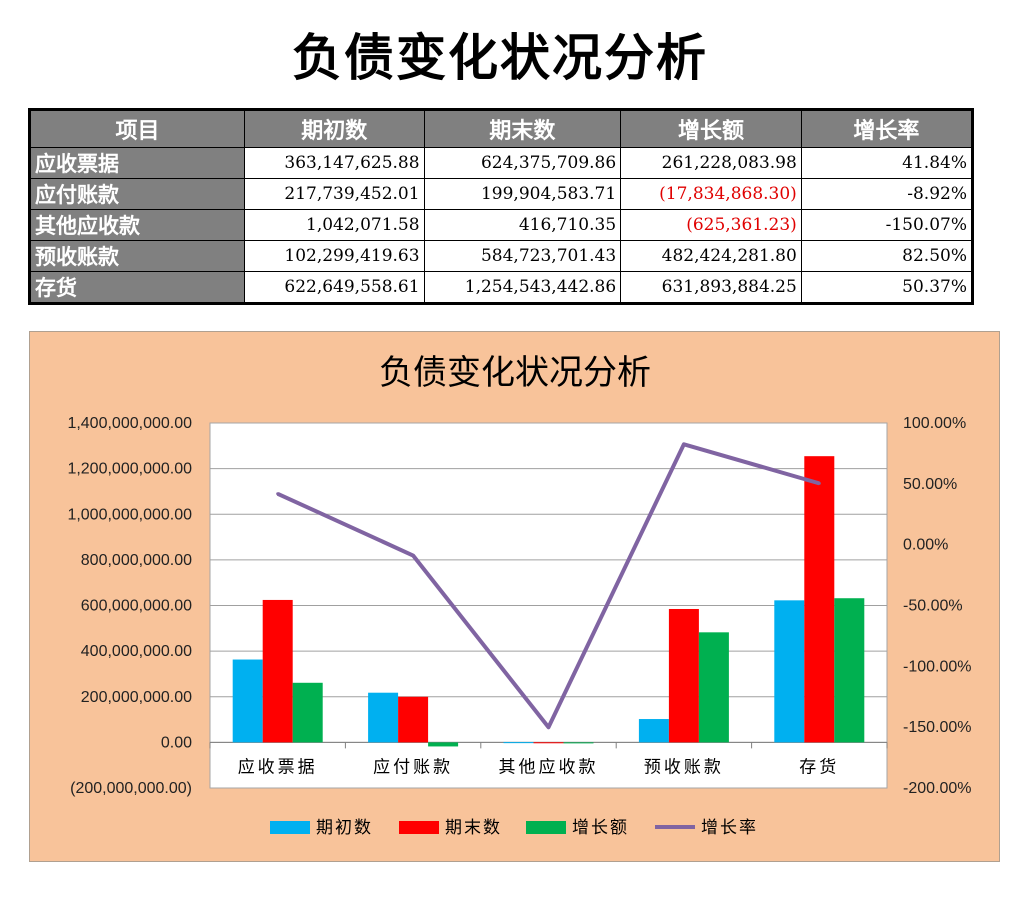 The width and height of the screenshot is (1027, 897). I want to click on left-tick-label: (200,000,000.00), so click(131, 788).